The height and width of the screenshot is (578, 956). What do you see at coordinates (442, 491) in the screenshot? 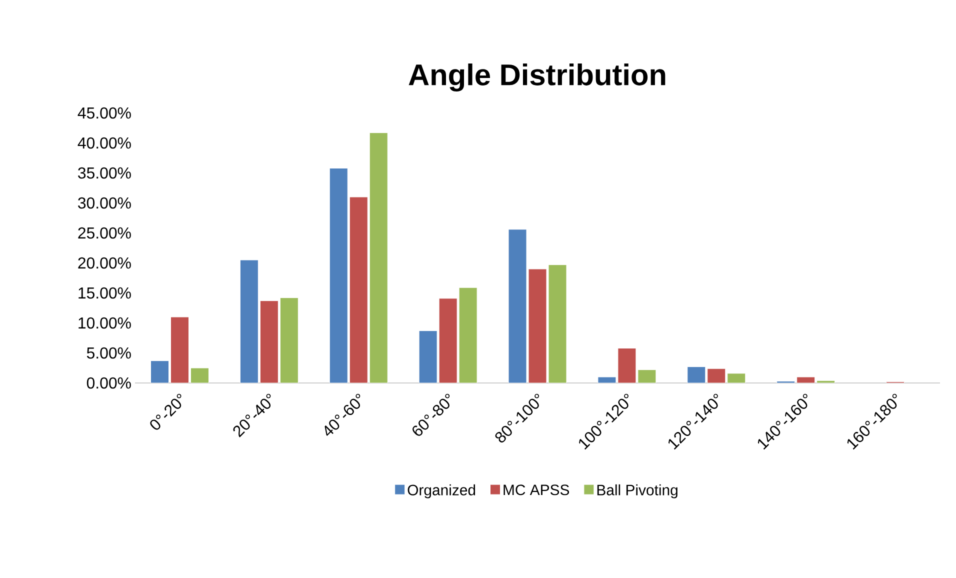
I see `legend-label: Organized` at bounding box center [442, 491].